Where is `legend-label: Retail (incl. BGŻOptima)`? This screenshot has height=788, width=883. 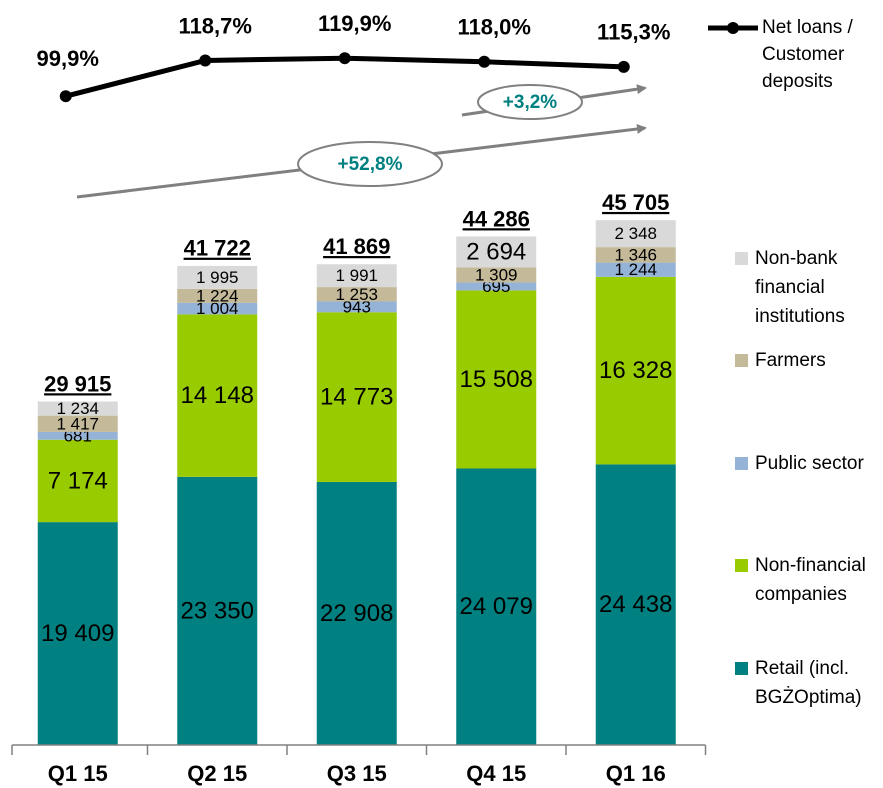
legend-label: Retail (incl. BGŻOptima) is located at coordinates (808, 683).